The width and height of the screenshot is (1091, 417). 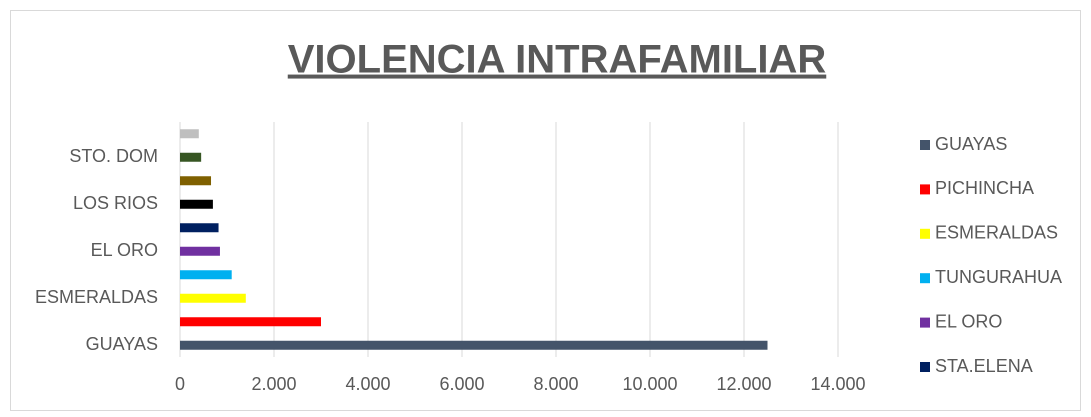 I want to click on legend-label: STA.ELENA, so click(x=984, y=366).